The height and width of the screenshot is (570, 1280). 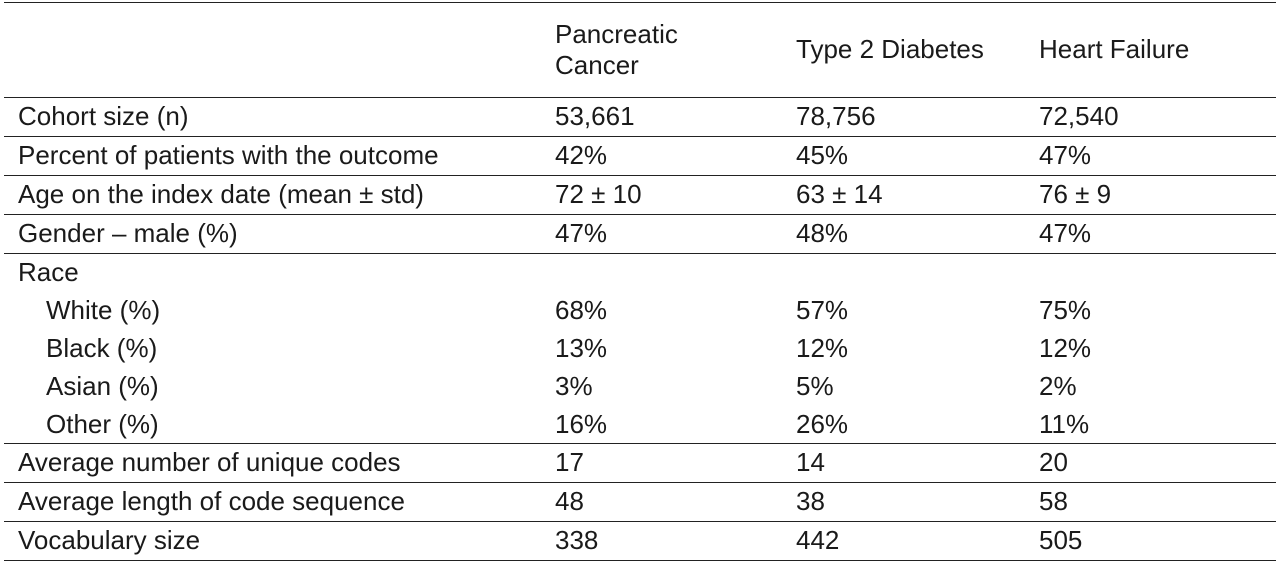 I want to click on cell-type-2-diabetes: 442, so click(x=903, y=541).